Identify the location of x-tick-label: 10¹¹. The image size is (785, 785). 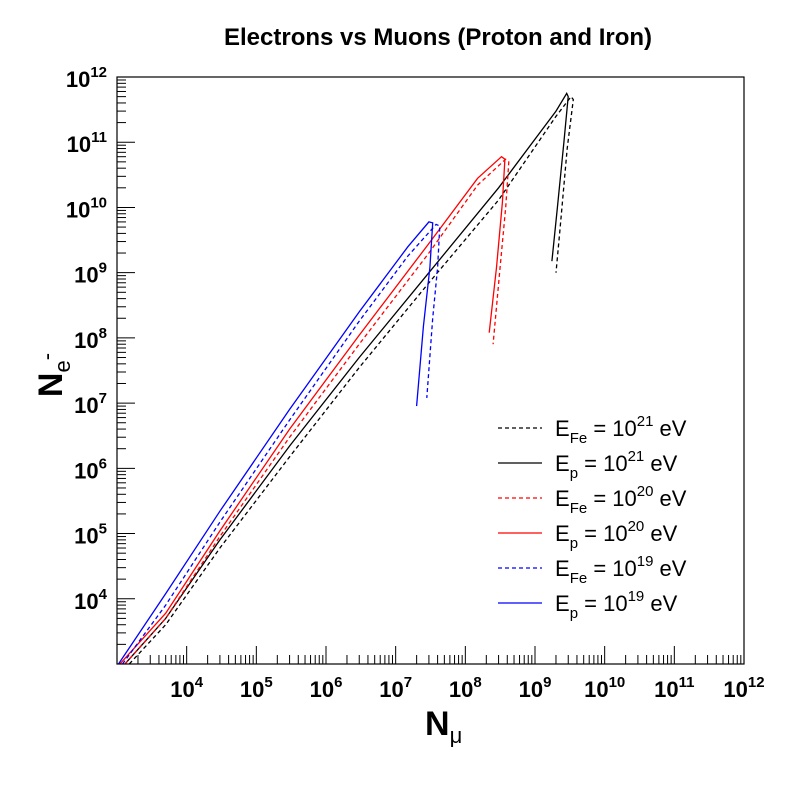
(674, 688).